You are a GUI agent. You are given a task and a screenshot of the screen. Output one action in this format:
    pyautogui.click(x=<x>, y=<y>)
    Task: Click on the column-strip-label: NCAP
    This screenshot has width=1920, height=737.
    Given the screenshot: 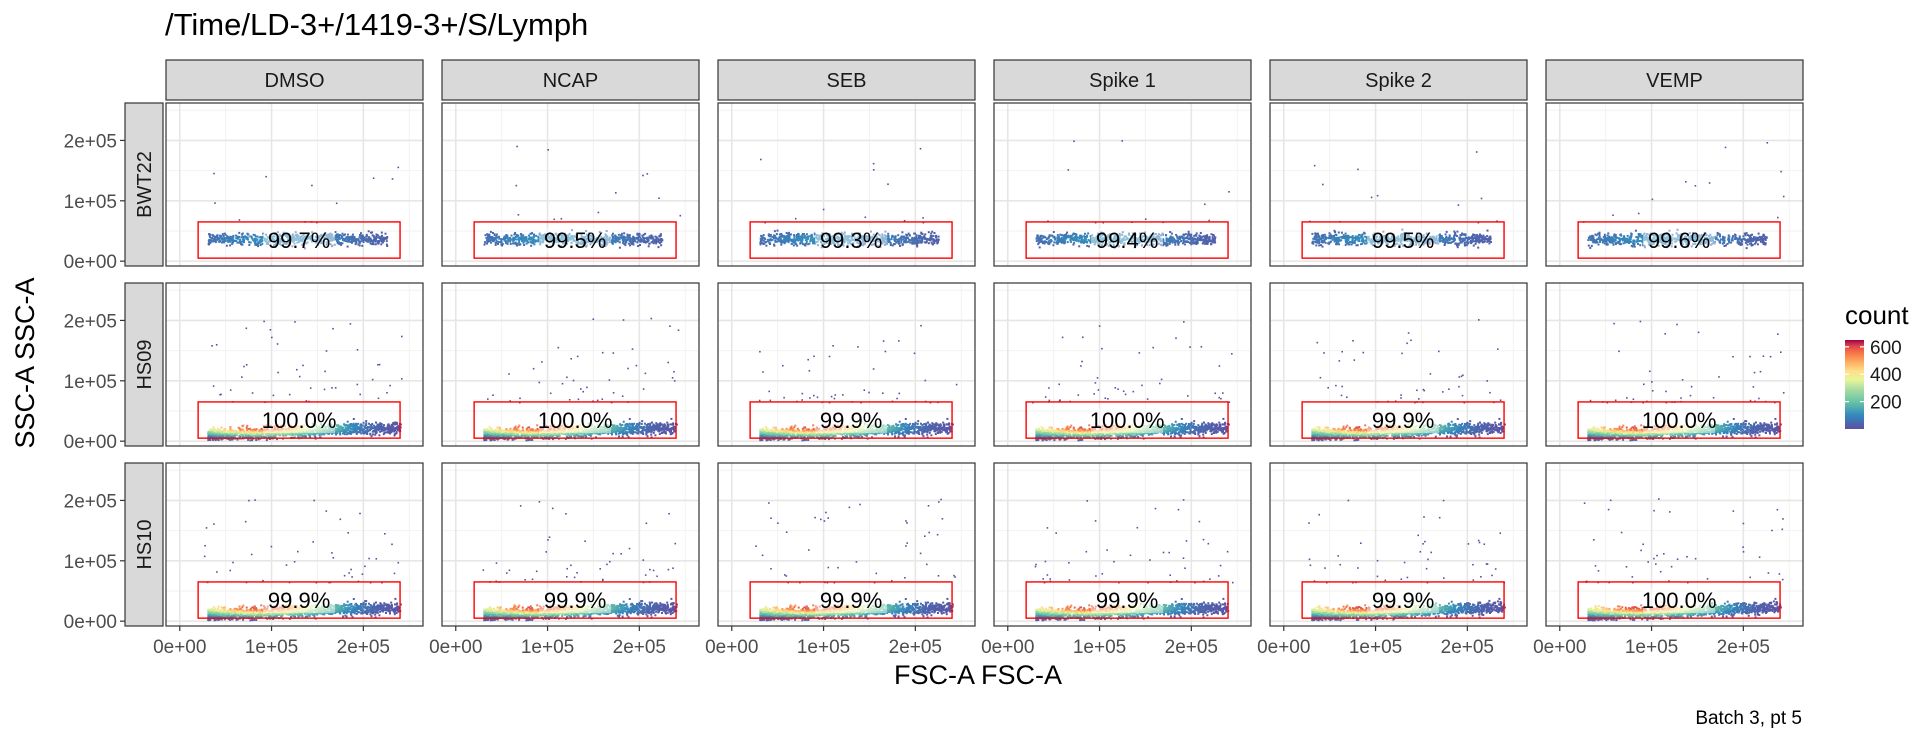 What is the action you would take?
    pyautogui.click(x=571, y=81)
    